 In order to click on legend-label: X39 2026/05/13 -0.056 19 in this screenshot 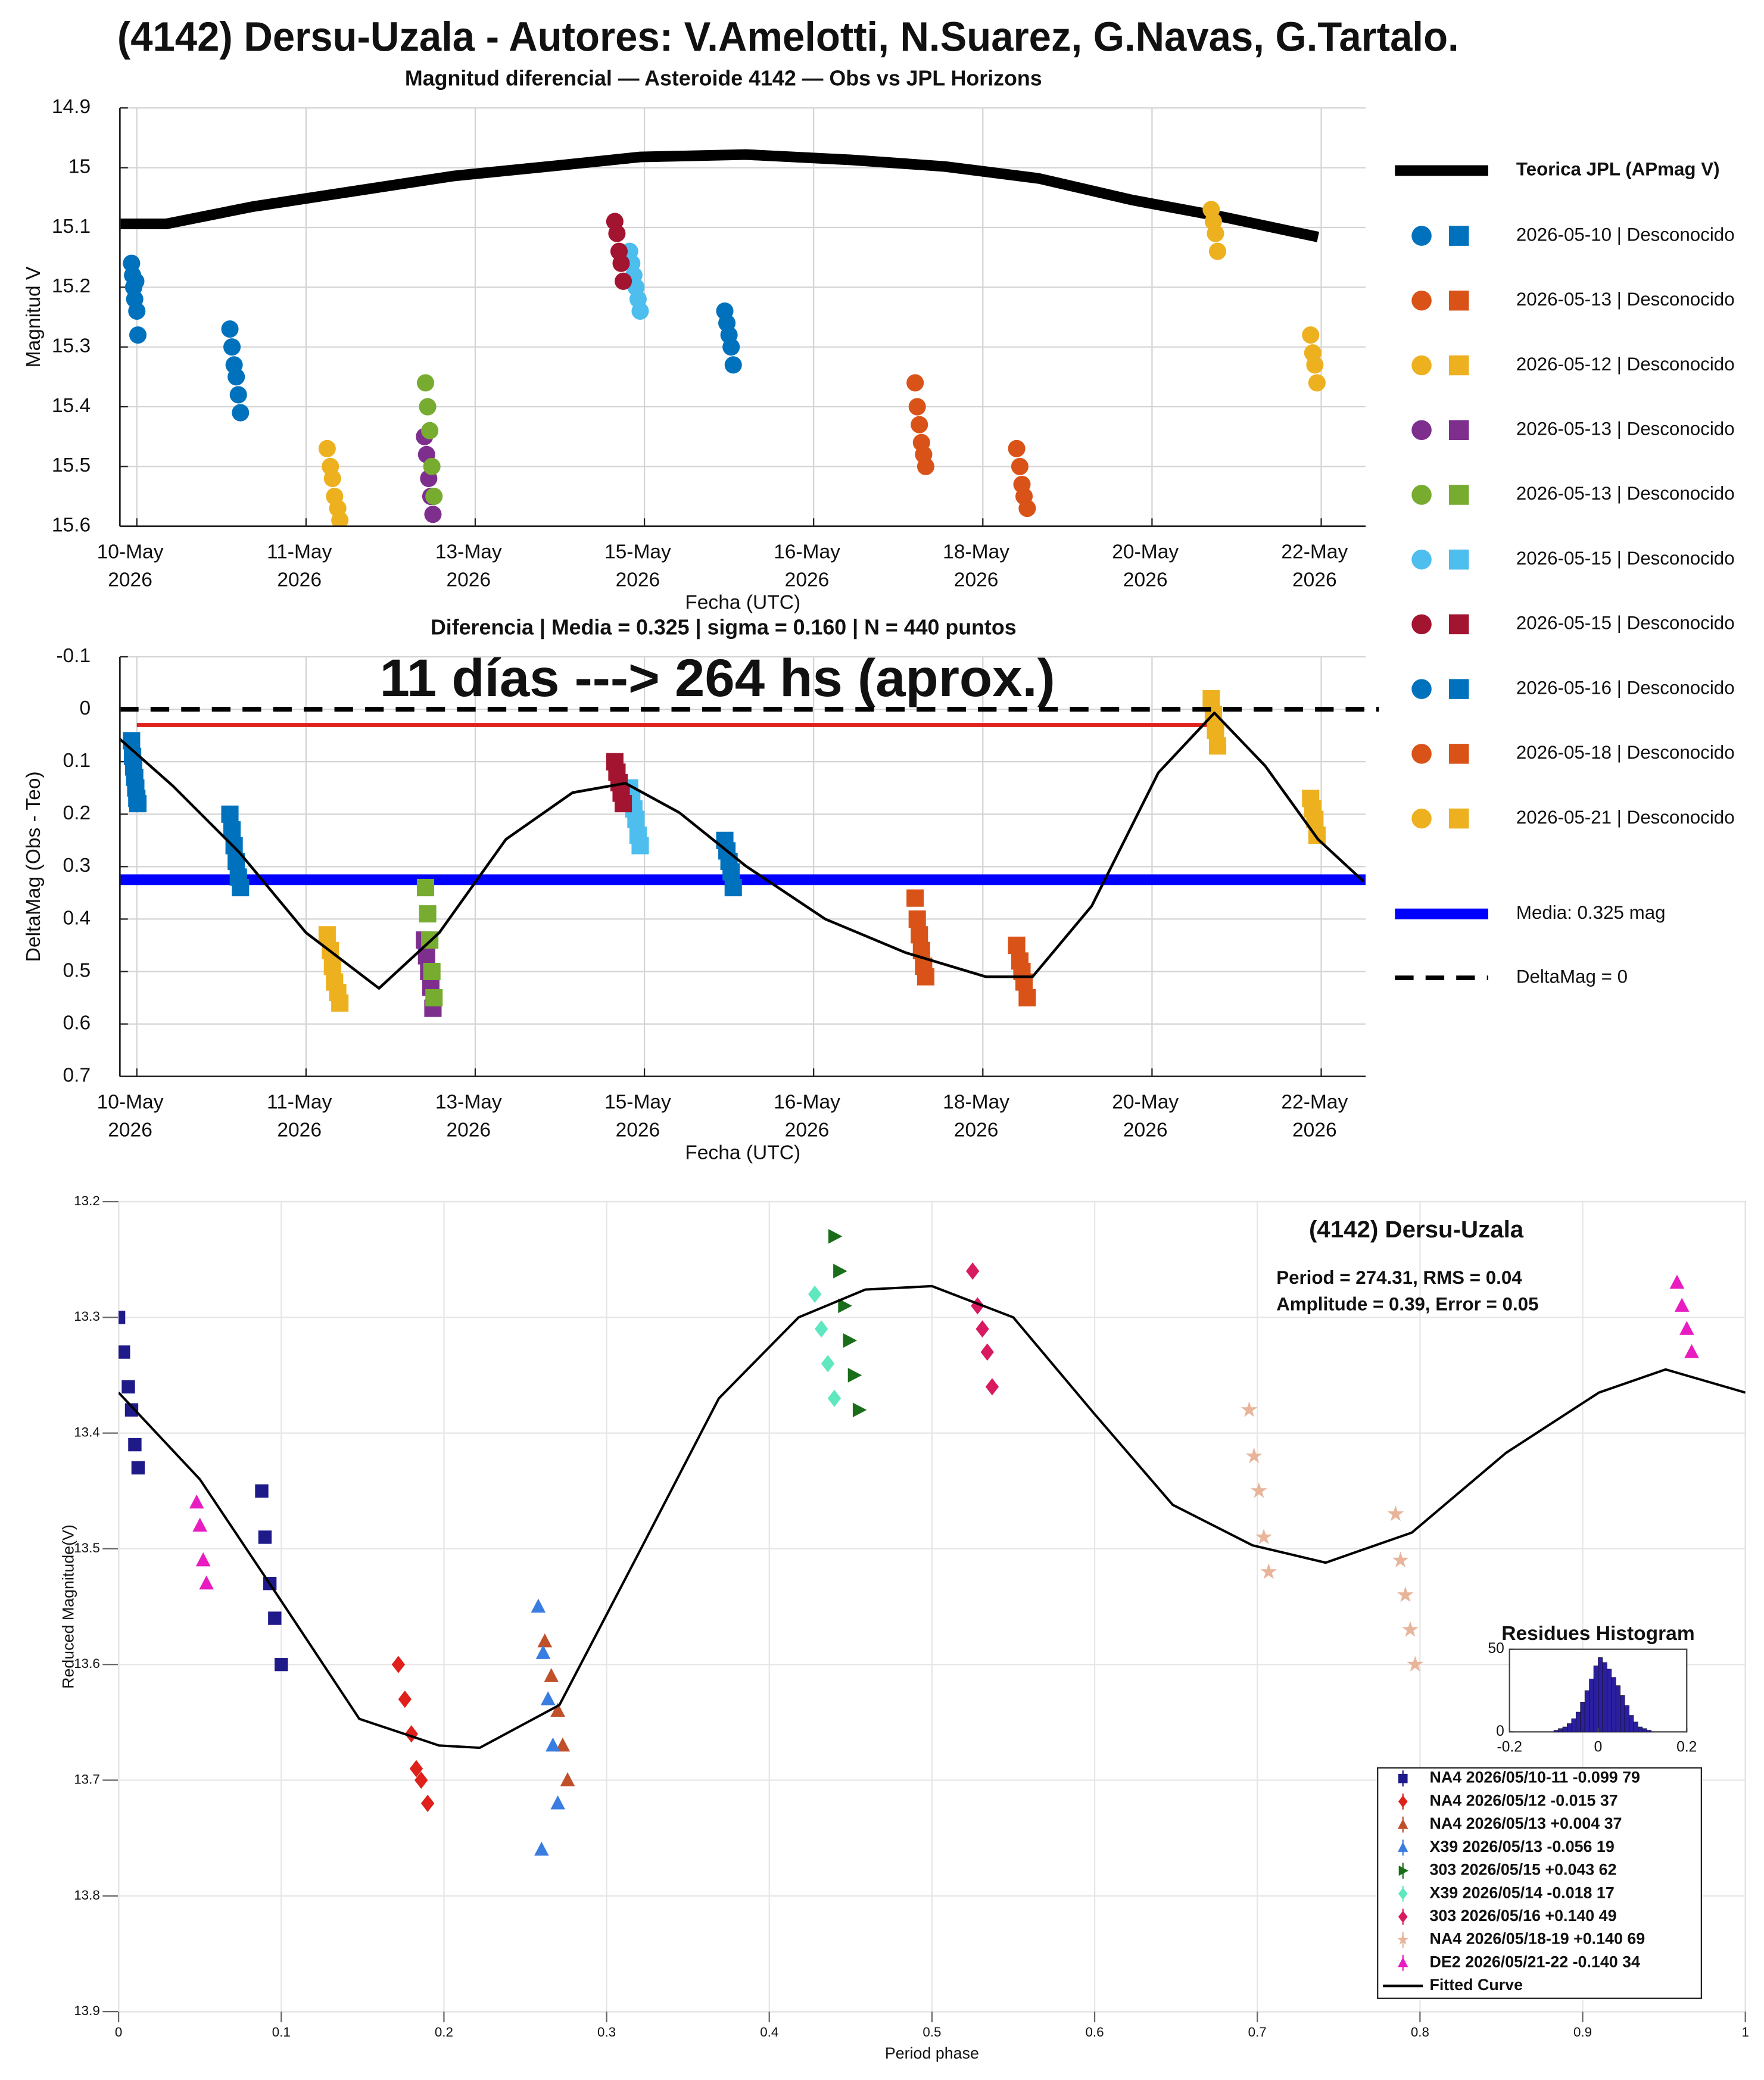, I will do `click(1521, 1847)`.